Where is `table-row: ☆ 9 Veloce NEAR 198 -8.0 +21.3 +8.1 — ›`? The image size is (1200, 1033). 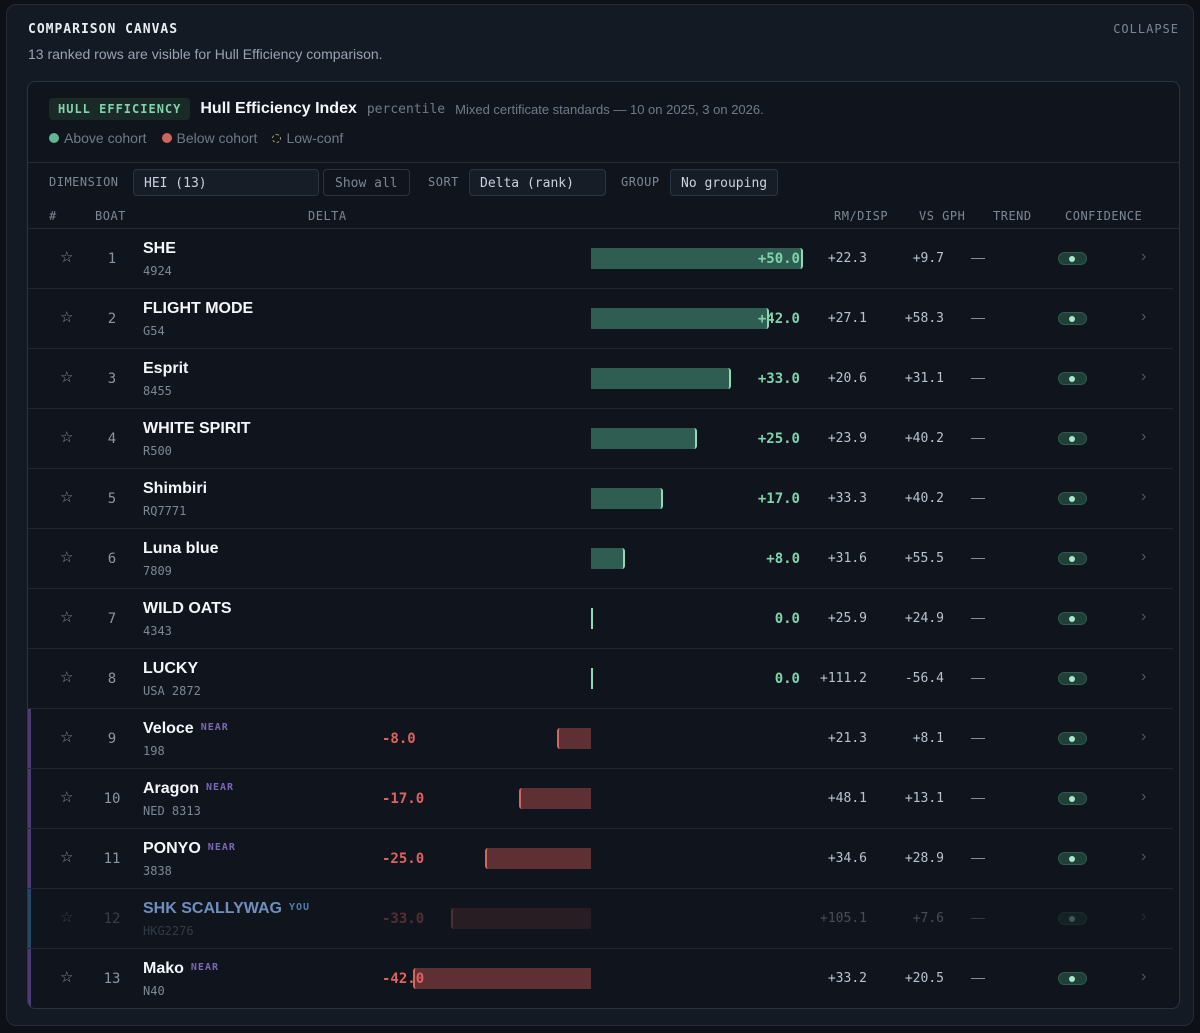 table-row: ☆ 9 Veloce NEAR 198 -8.0 +21.3 +8.1 — › is located at coordinates (600, 739).